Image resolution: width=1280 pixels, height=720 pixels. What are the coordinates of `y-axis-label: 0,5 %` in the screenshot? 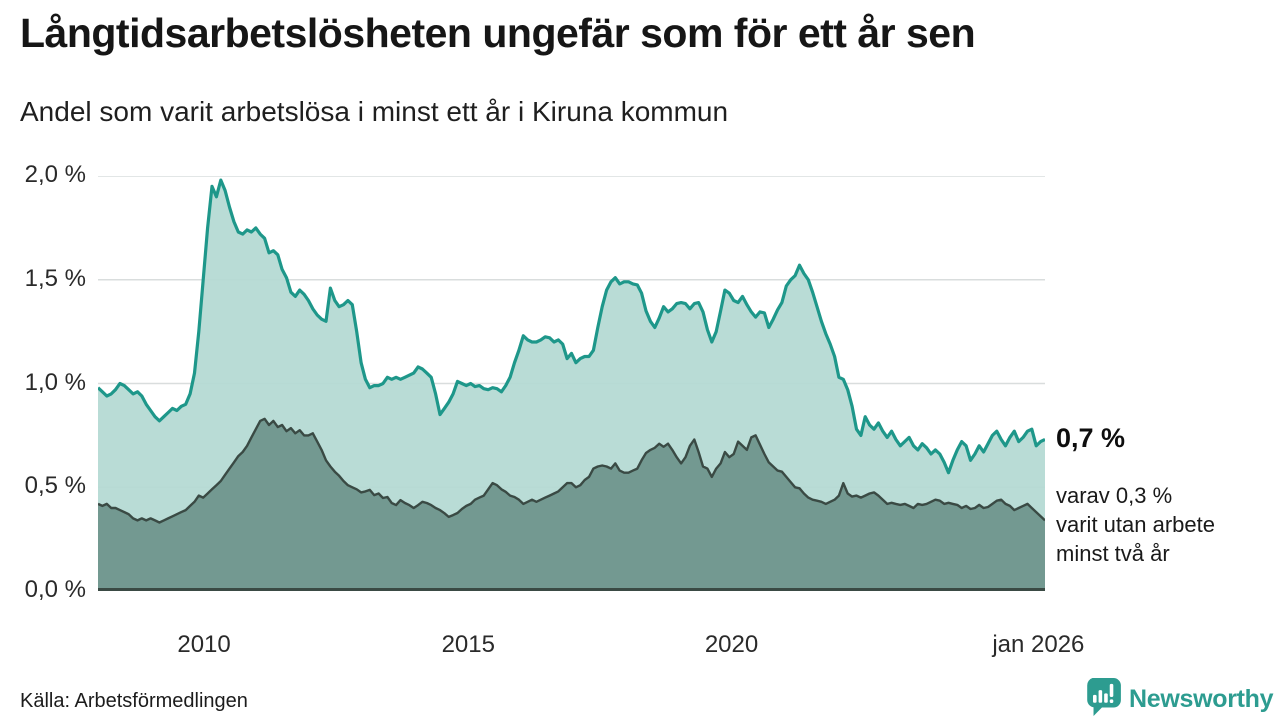 It's located at (55, 486).